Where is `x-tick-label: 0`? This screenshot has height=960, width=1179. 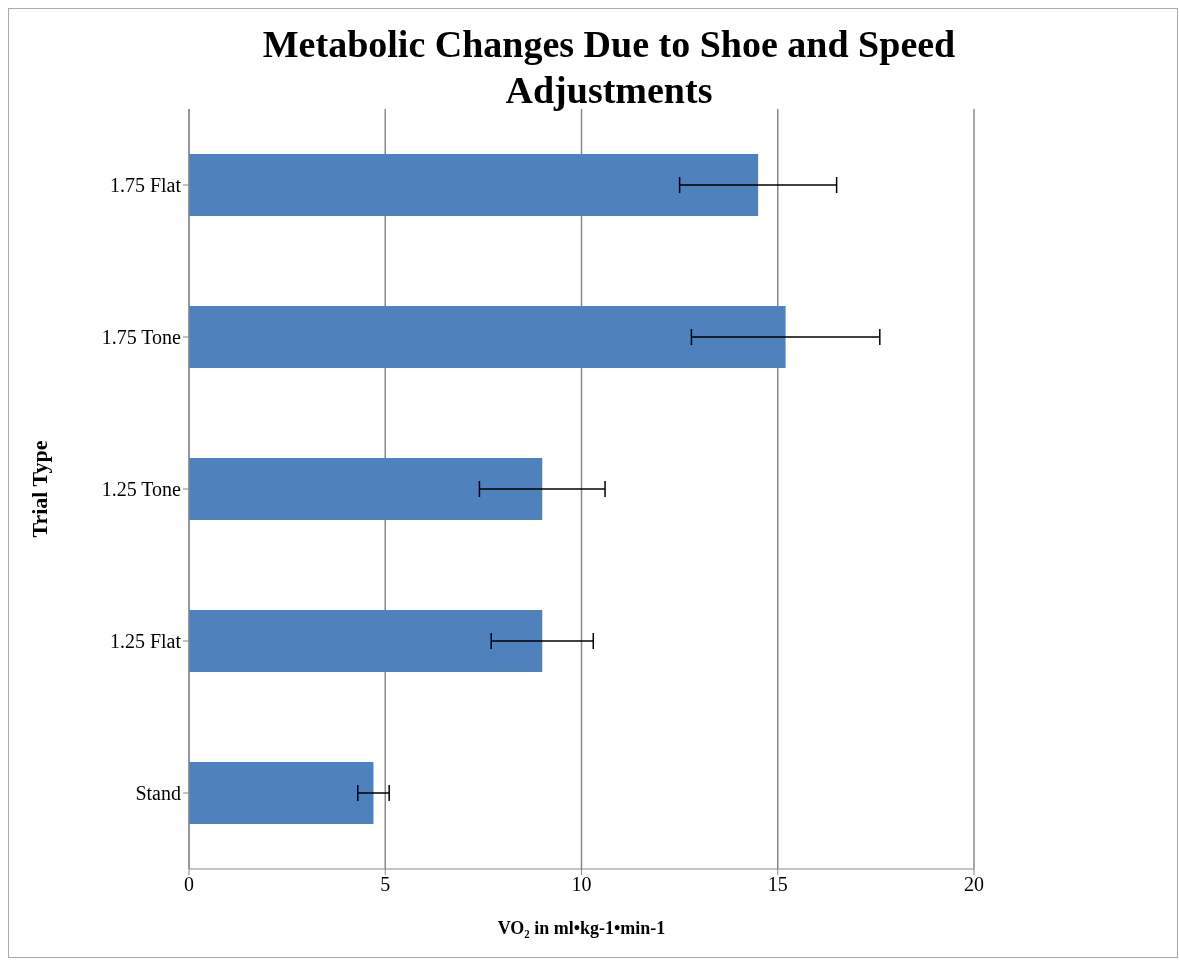 x-tick-label: 0 is located at coordinates (189, 884).